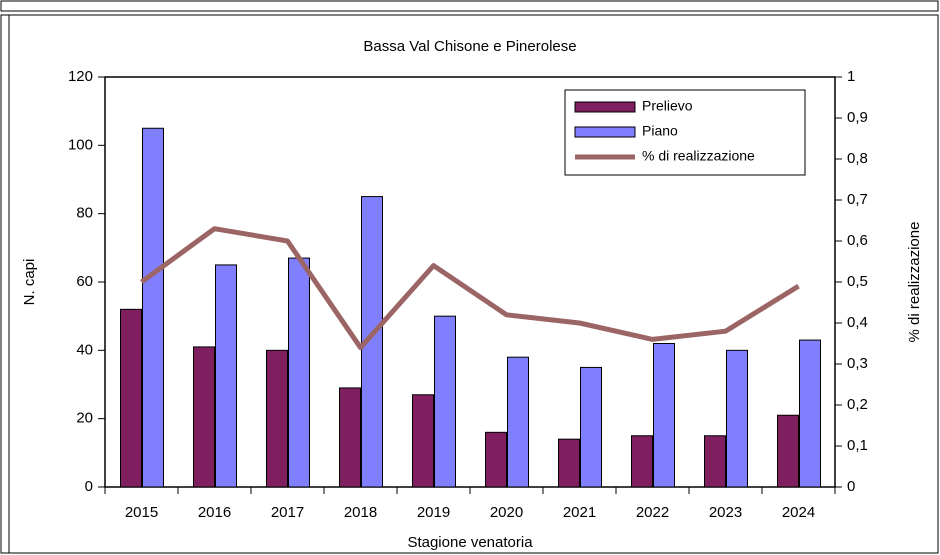  What do you see at coordinates (80, 144) in the screenshot?
I see `y-tick-label: 100` at bounding box center [80, 144].